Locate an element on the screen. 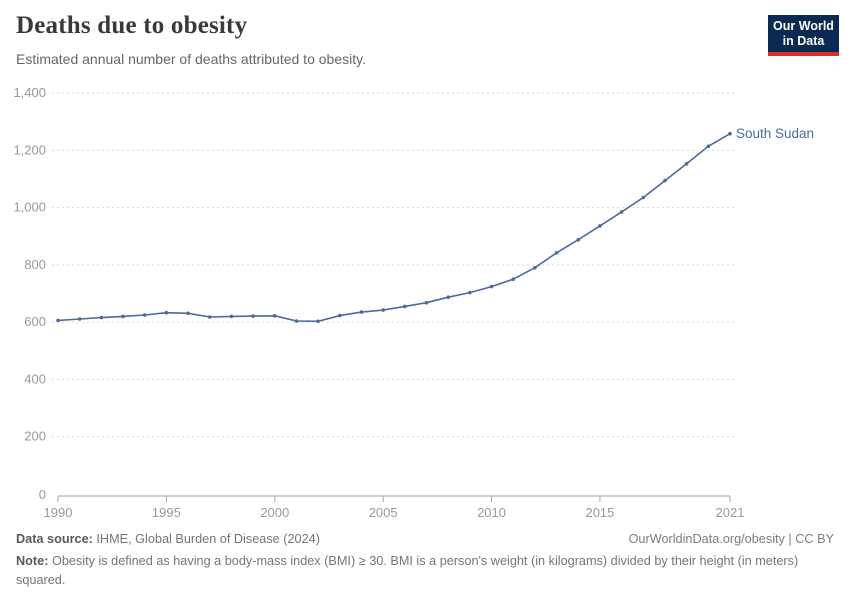 The image size is (850, 600). owid-logo-line2: in Data is located at coordinates (803, 40).